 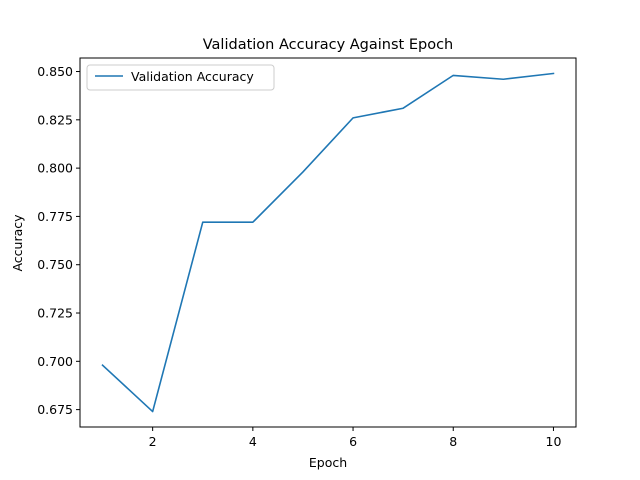 What do you see at coordinates (328, 462) in the screenshot?
I see `x-axis-label: Epoch` at bounding box center [328, 462].